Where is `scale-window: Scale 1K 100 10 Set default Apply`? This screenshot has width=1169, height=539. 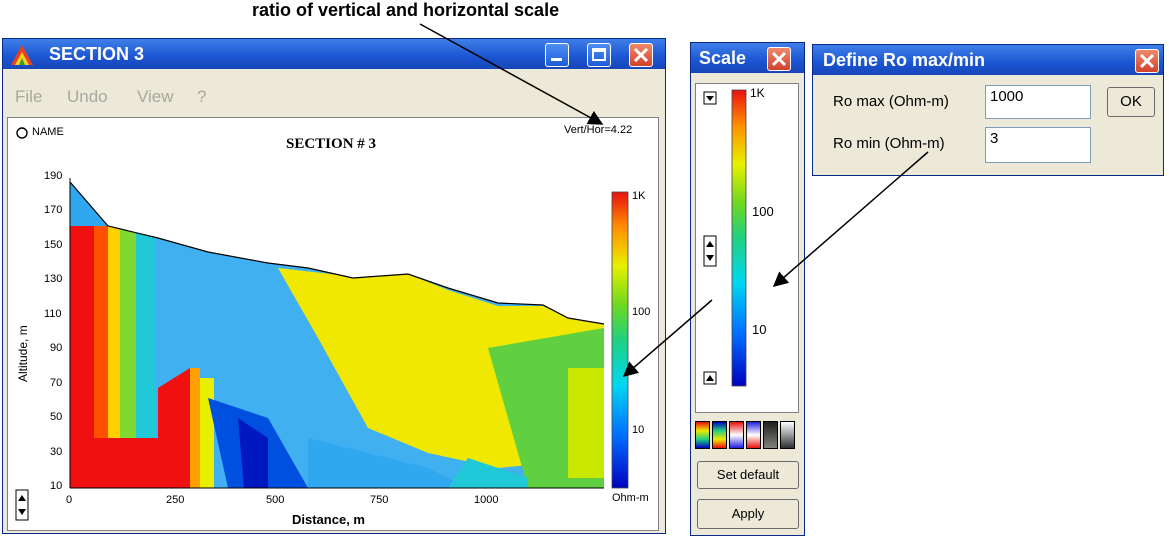
scale-window: Scale 1K 100 10 Set default Apply is located at coordinates (747, 289).